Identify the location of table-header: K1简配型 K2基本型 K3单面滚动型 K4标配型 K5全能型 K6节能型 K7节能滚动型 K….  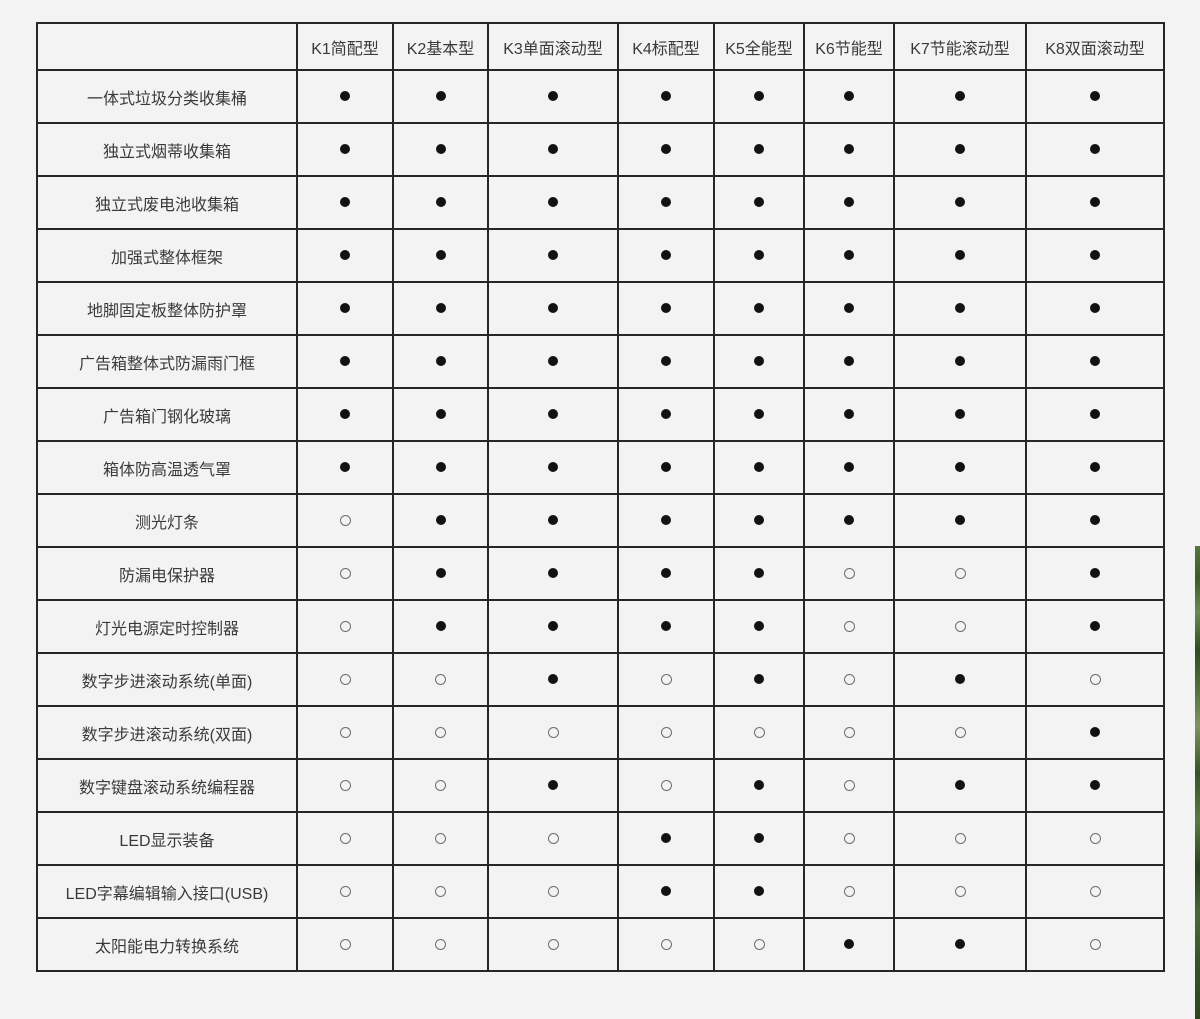
(600, 46).